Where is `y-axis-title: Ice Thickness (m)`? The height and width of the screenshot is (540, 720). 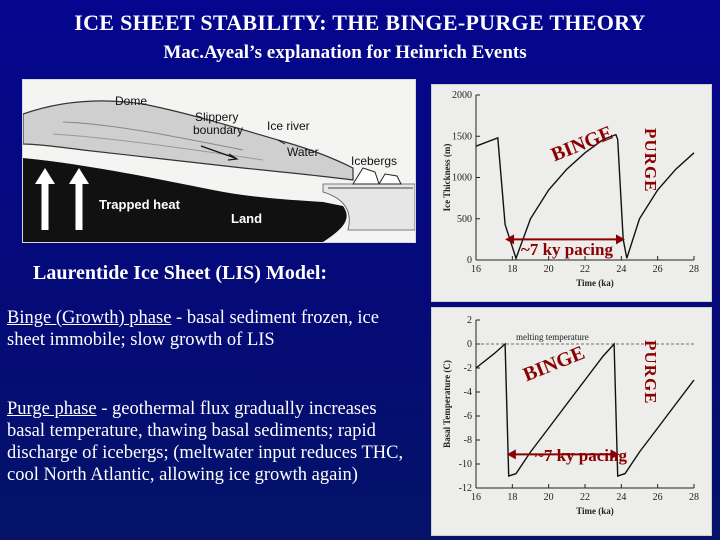 y-axis-title: Ice Thickness (m) is located at coordinates (447, 178).